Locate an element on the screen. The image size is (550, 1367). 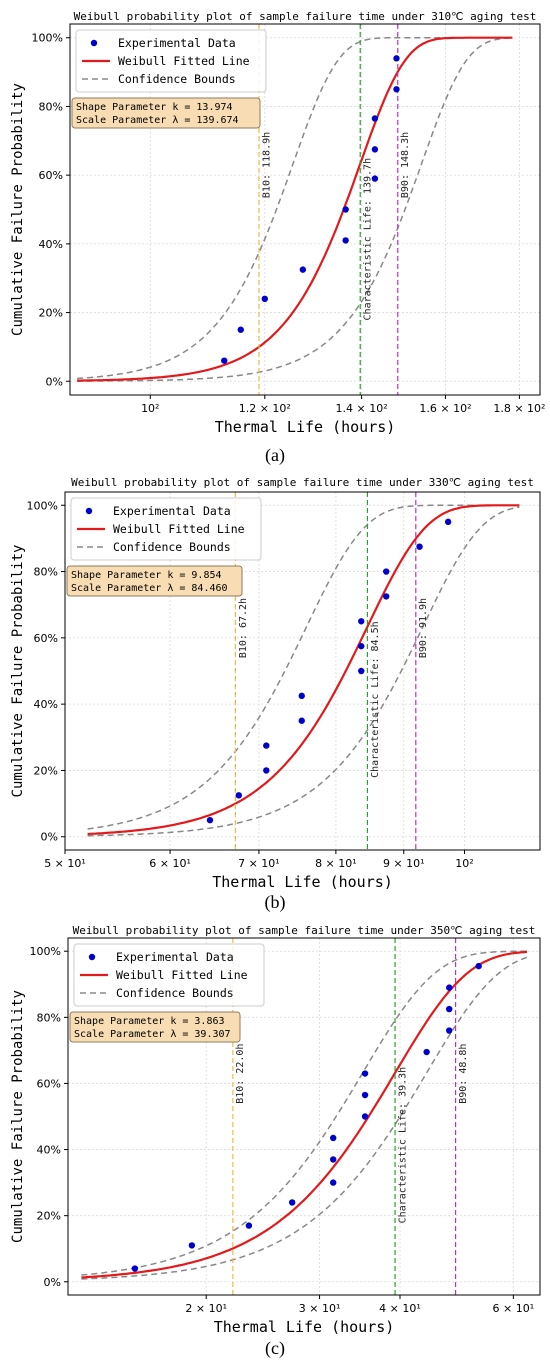
x-tick-label: 1.8 × 10² is located at coordinates (519, 408).